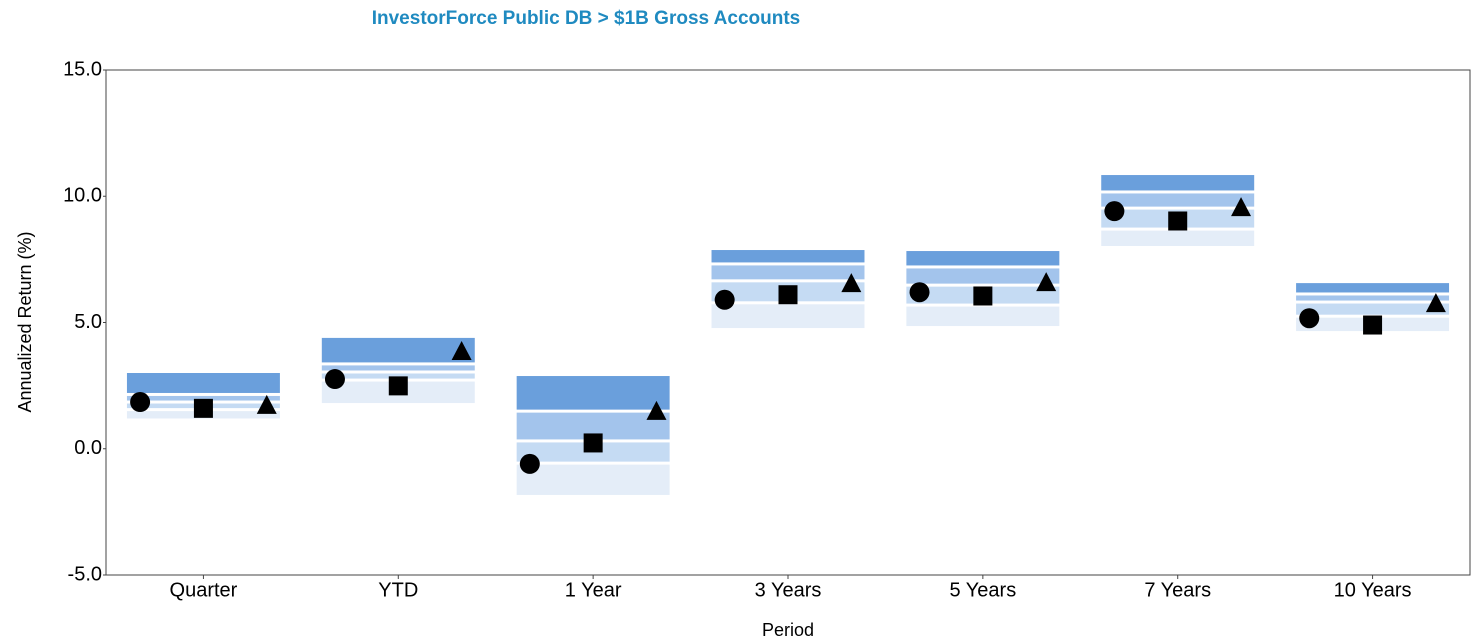 The width and height of the screenshot is (1478, 644). What do you see at coordinates (593, 590) in the screenshot?
I see `x-tick-label: 1 Year` at bounding box center [593, 590].